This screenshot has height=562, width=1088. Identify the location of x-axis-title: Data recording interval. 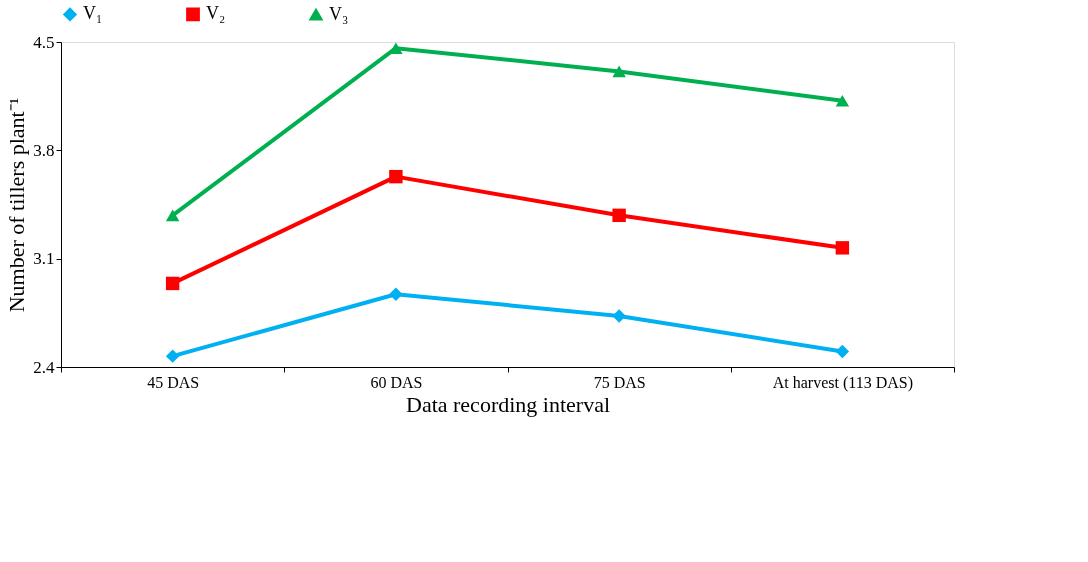
(508, 404).